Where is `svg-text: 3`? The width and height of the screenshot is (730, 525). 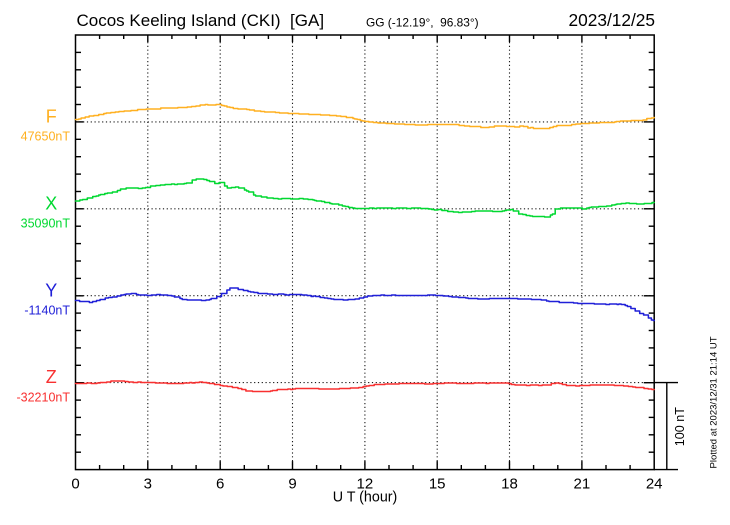 svg-text: 3 is located at coordinates (148, 483).